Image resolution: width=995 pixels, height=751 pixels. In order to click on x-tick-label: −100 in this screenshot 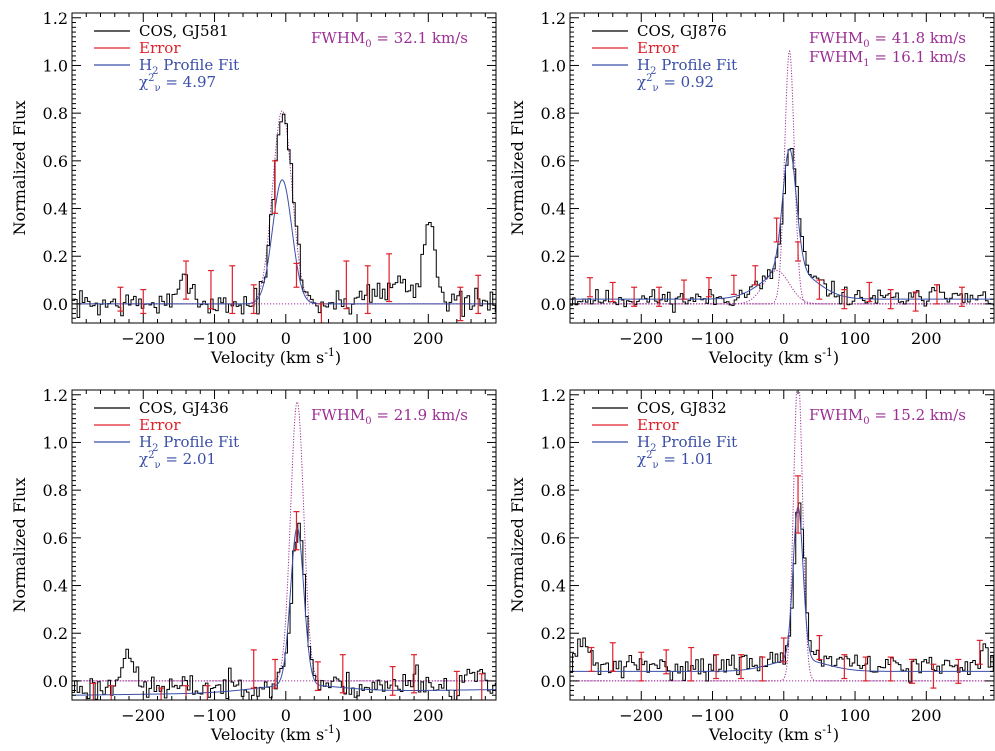, I will do `click(713, 338)`.